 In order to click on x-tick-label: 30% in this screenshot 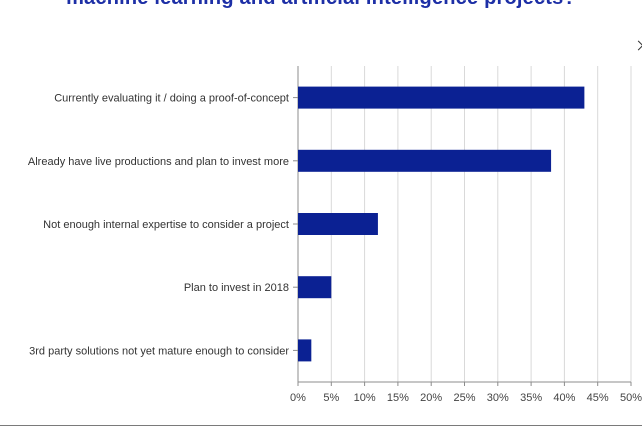, I will do `click(498, 398)`.